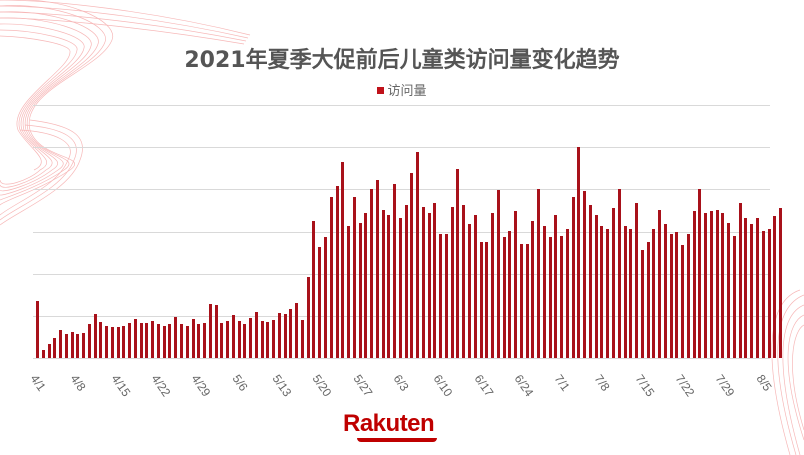  Describe the element at coordinates (201, 386) in the screenshot. I see `x-tick-label: 4/29` at that location.